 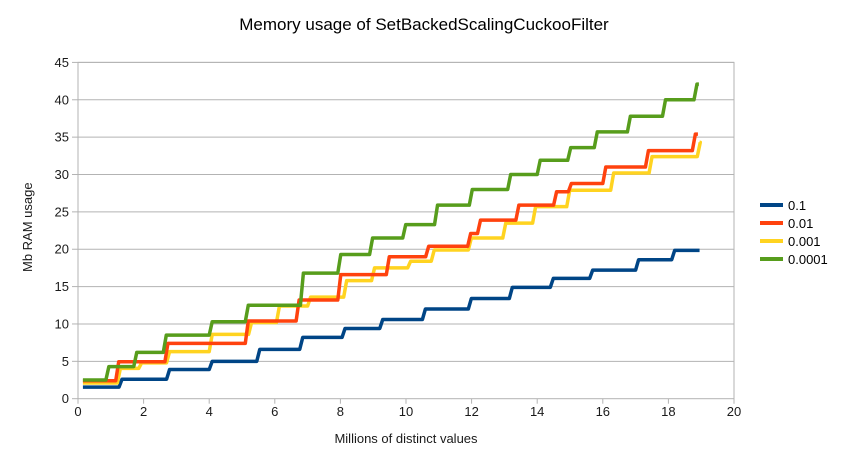 I want to click on y-tick-label: 0, so click(x=65, y=398).